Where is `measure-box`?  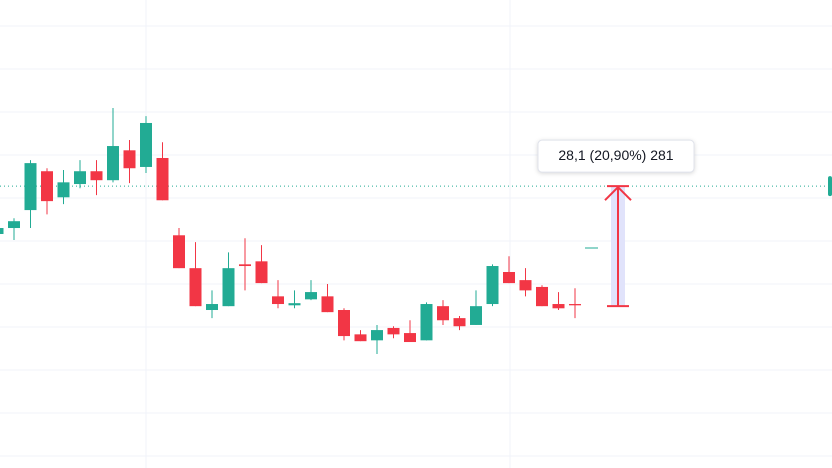
measure-box is located at coordinates (616, 156).